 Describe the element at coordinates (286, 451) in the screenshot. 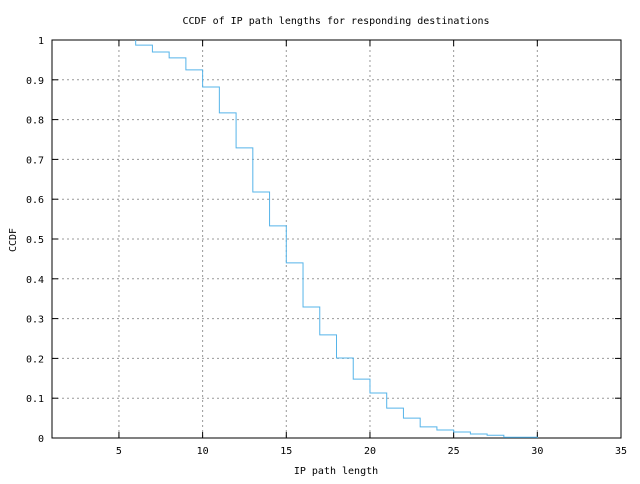

I see `x-tick-label: 15` at that location.